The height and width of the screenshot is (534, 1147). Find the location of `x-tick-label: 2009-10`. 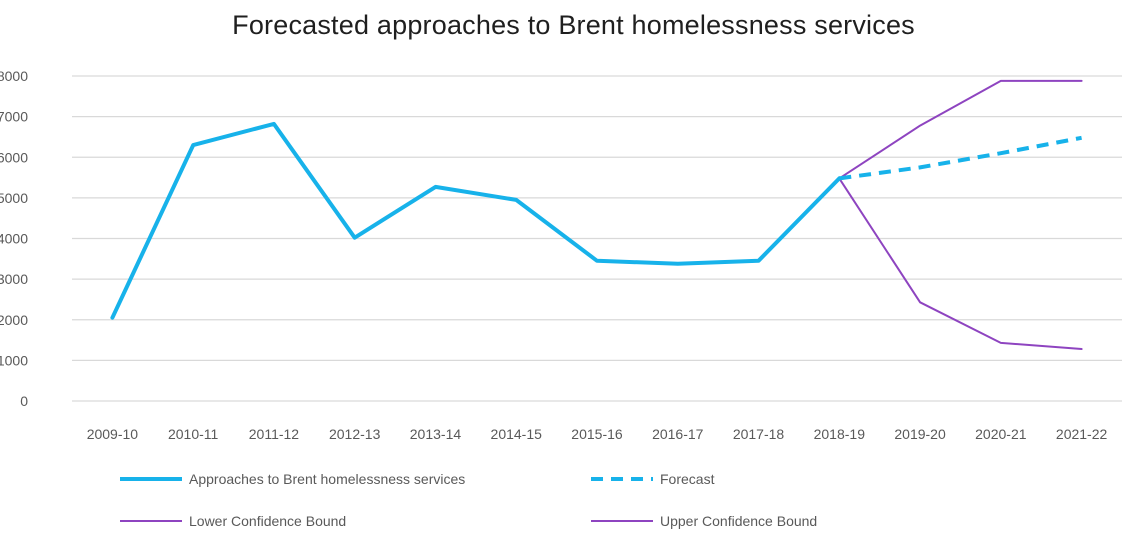

x-tick-label: 2009-10 is located at coordinates (113, 434).